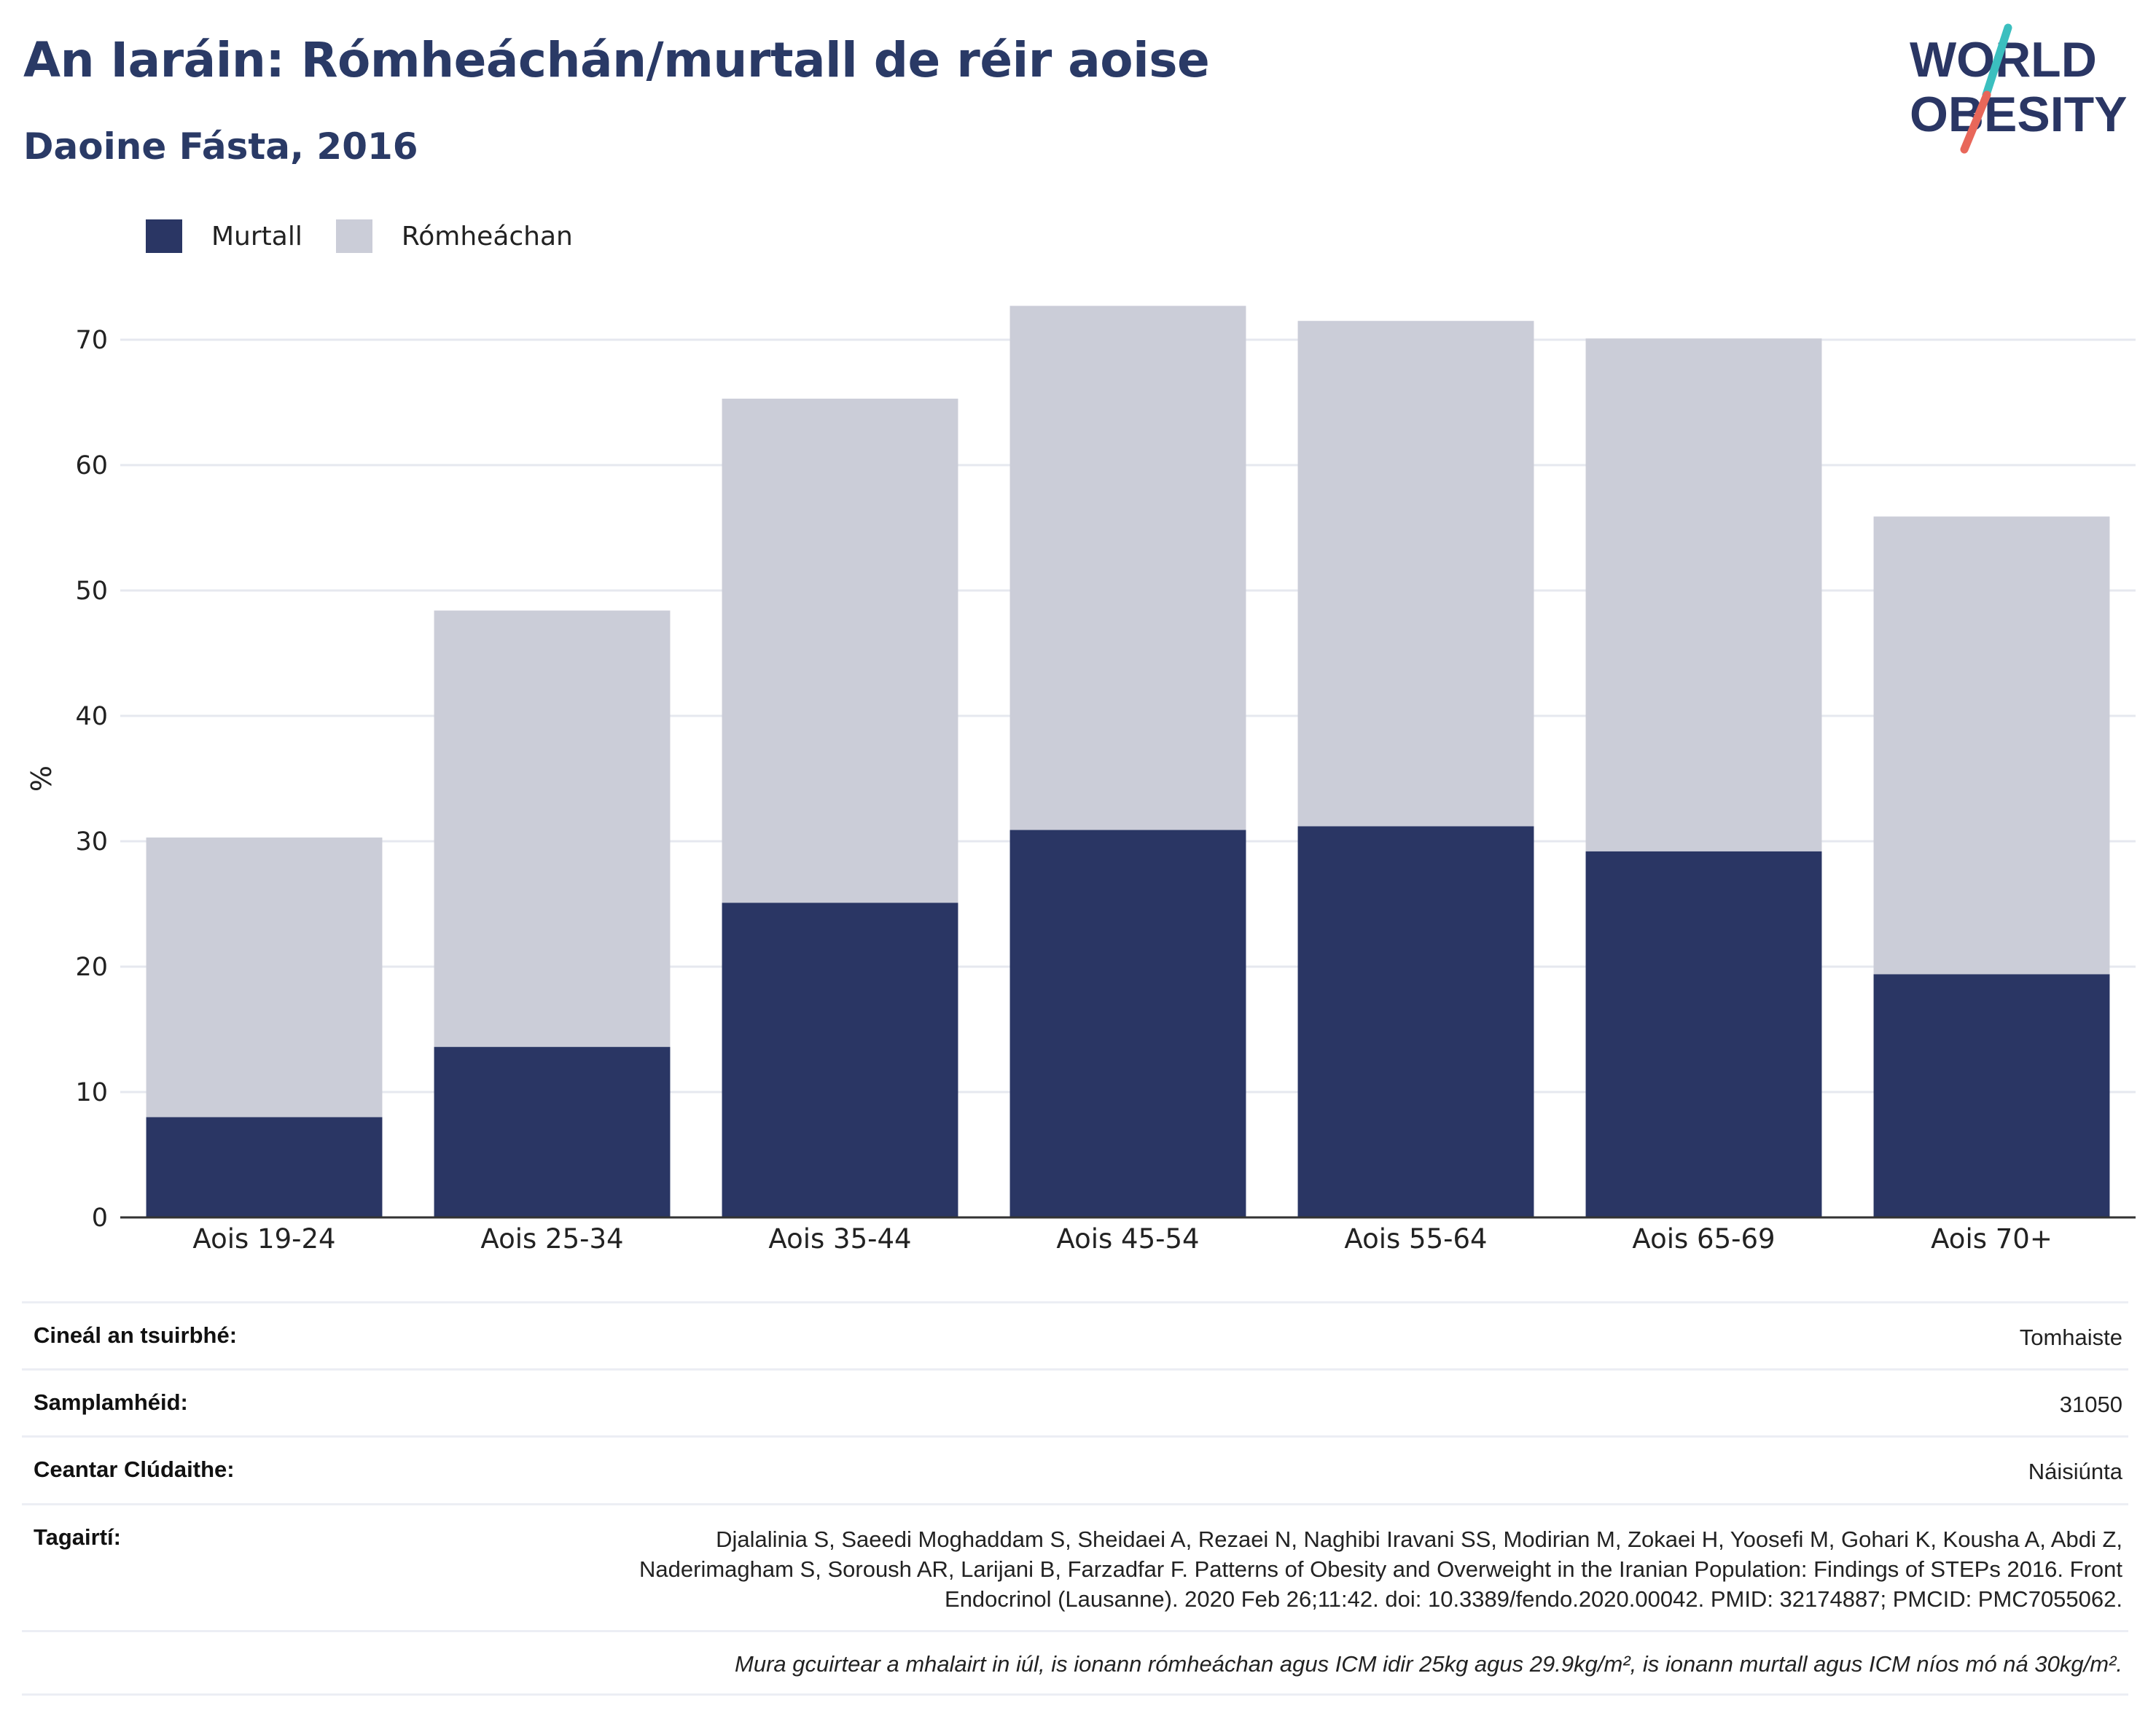 This screenshot has height=1735, width=2156. Describe the element at coordinates (2075, 1472) in the screenshot. I see `info-value-coverage: Náisiúnta` at that location.